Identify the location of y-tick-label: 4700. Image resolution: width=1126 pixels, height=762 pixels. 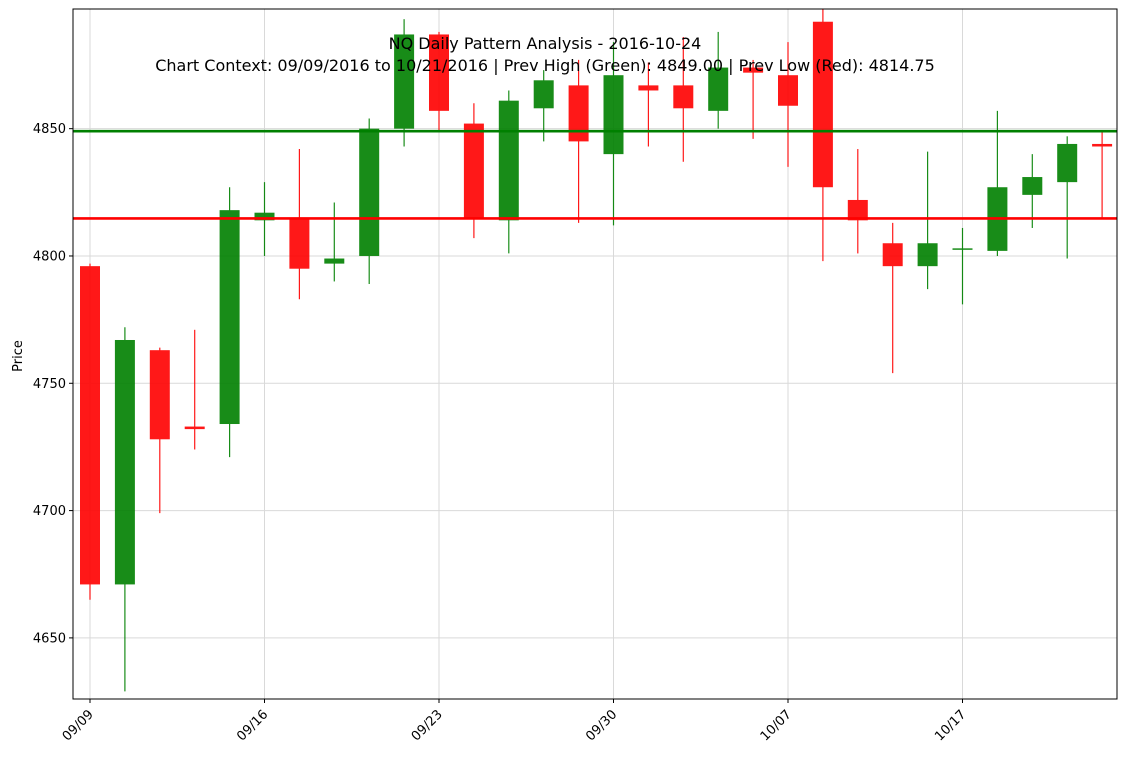
(49, 511).